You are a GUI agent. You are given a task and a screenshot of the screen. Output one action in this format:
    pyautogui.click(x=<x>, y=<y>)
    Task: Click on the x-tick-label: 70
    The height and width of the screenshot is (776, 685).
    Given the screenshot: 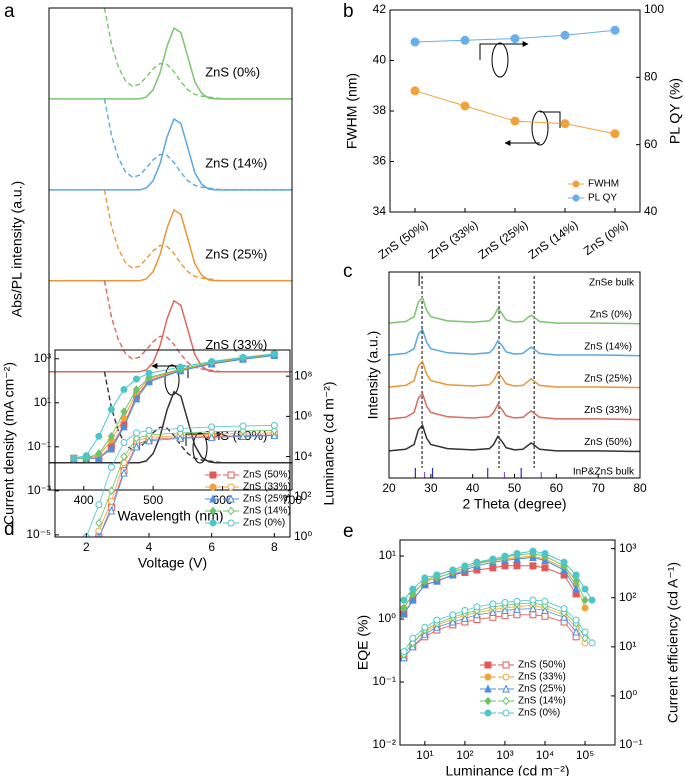 What is the action you would take?
    pyautogui.click(x=598, y=488)
    